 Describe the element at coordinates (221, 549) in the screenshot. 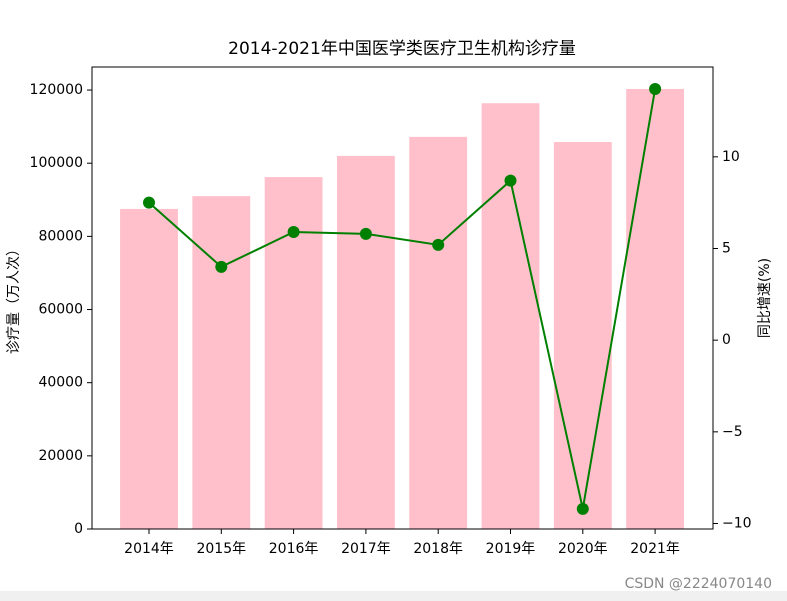

I see `x-tick-label: 2015年` at that location.